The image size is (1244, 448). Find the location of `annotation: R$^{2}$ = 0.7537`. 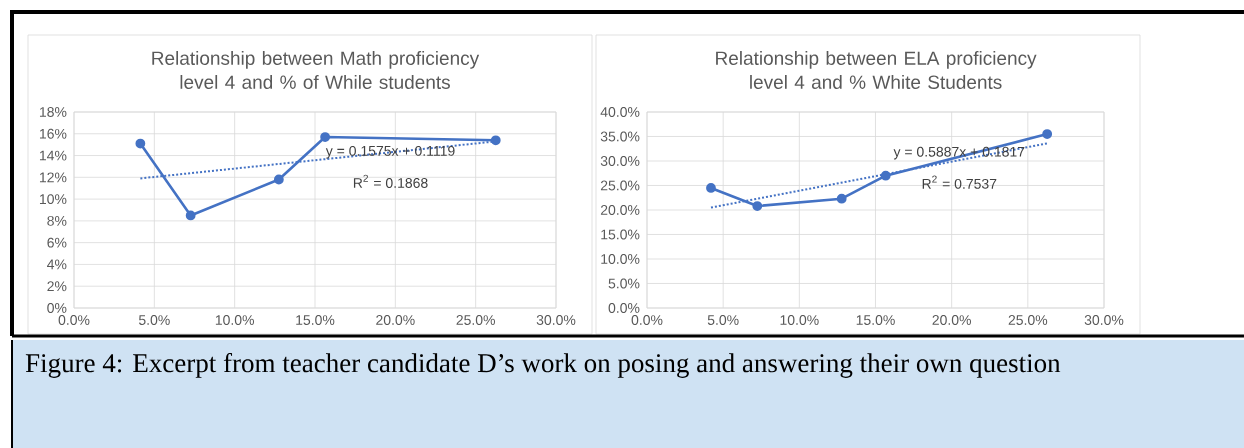

annotation: R$^{2}$ = 0.7537 is located at coordinates (959, 182).